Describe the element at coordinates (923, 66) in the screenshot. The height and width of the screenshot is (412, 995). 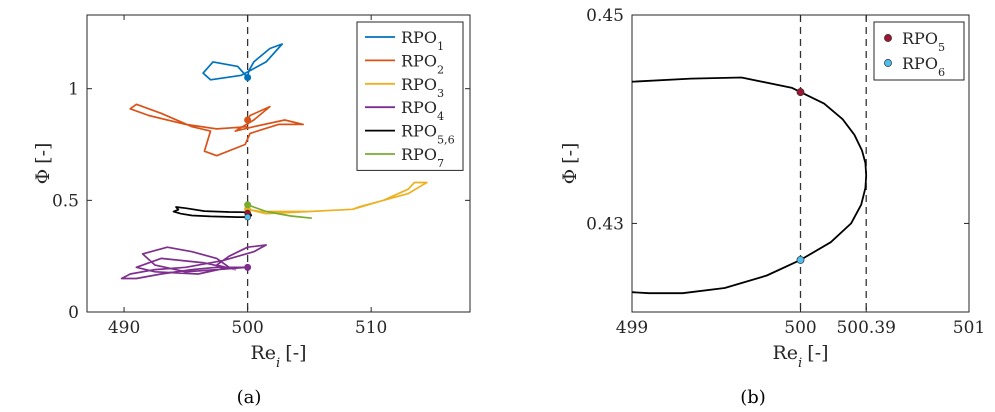
I see `b-legend-label-rpo6: RPO6` at that location.